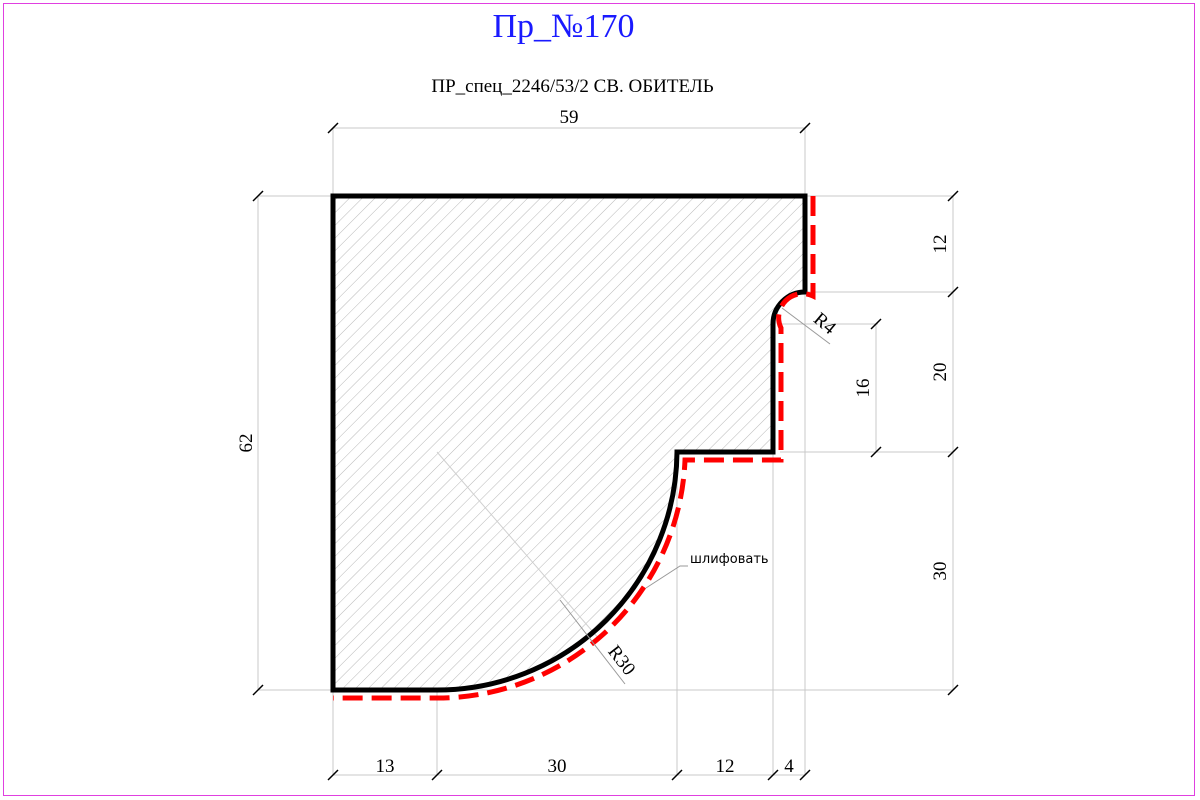 The width and height of the screenshot is (1200, 800). I want to click on dim-top-width: 59, so click(569, 117).